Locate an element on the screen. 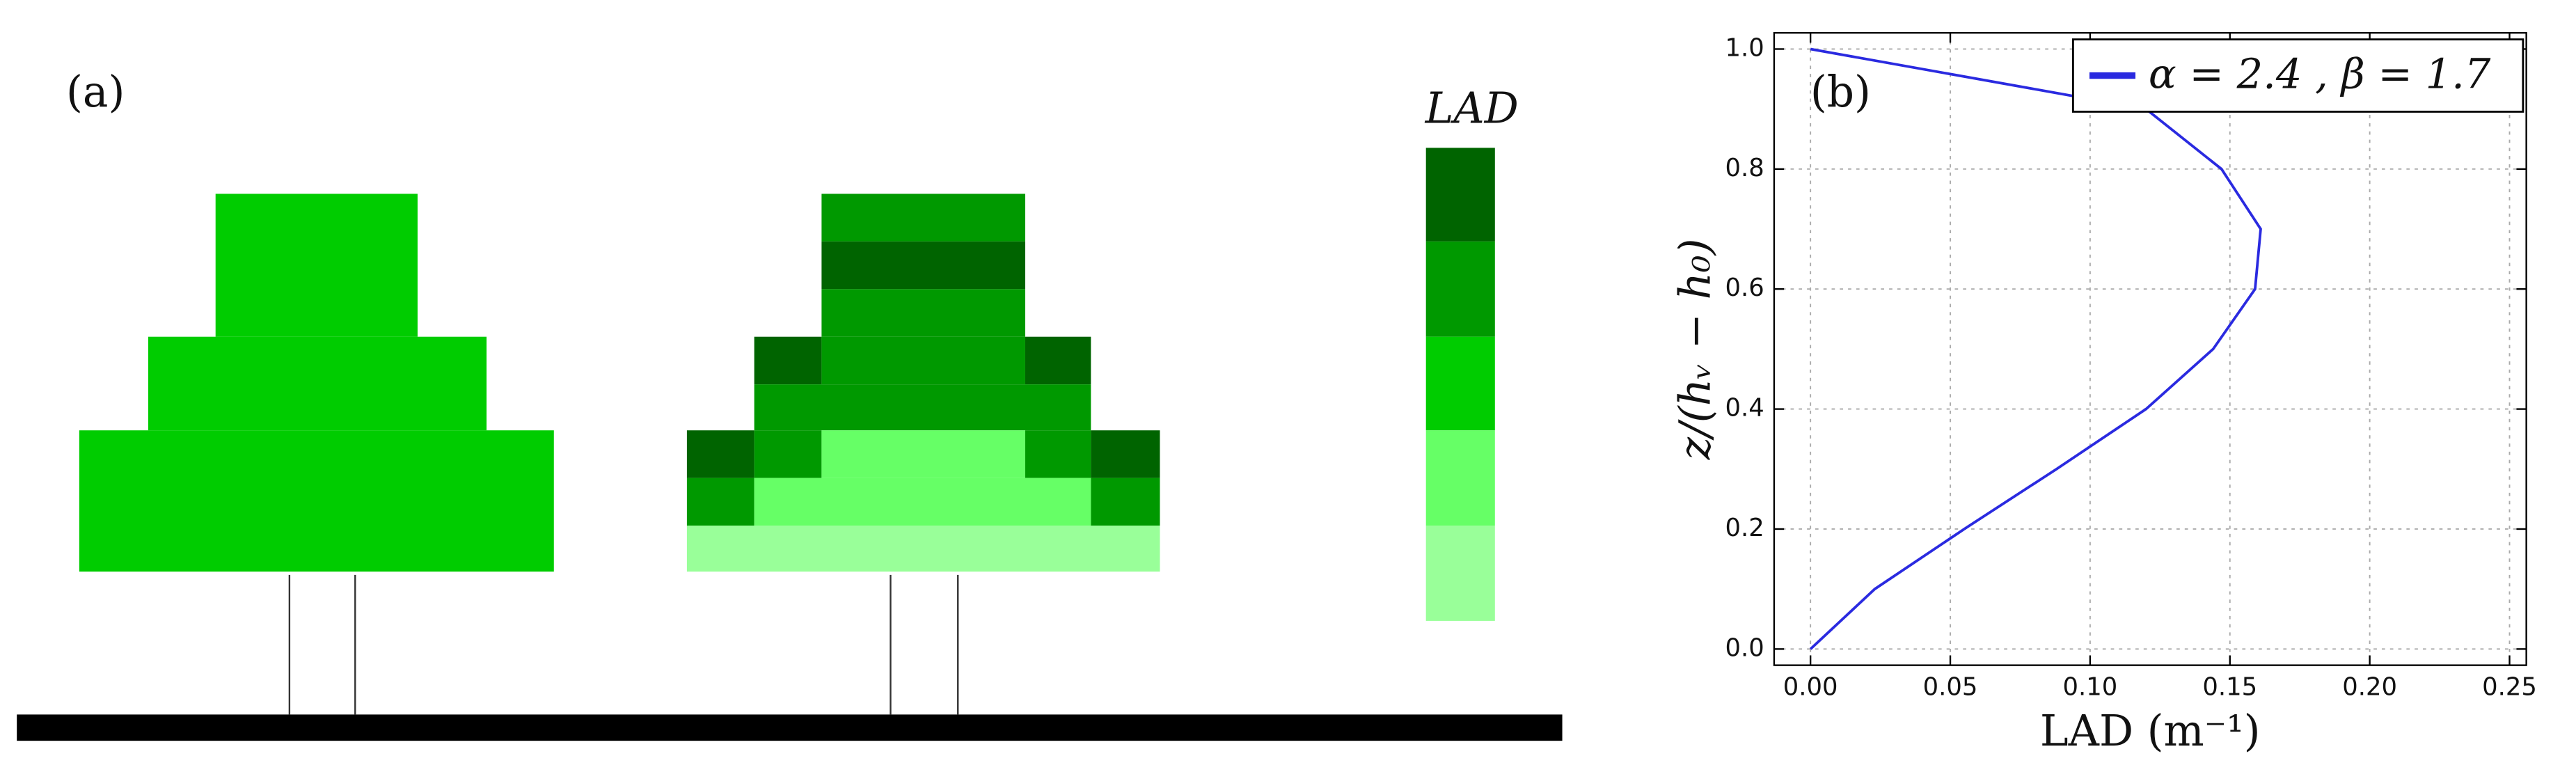 The width and height of the screenshot is (2576, 772). y-tick-label: 0.6 is located at coordinates (1744, 288).